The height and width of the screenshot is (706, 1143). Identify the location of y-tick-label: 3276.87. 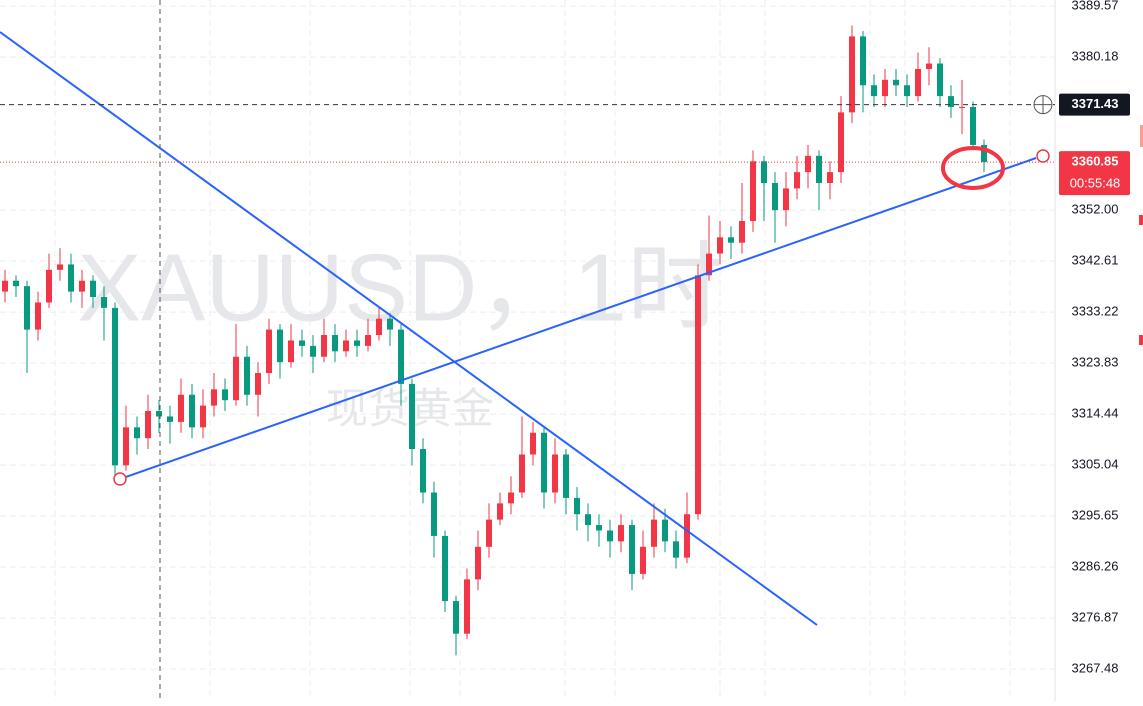
(1095, 617).